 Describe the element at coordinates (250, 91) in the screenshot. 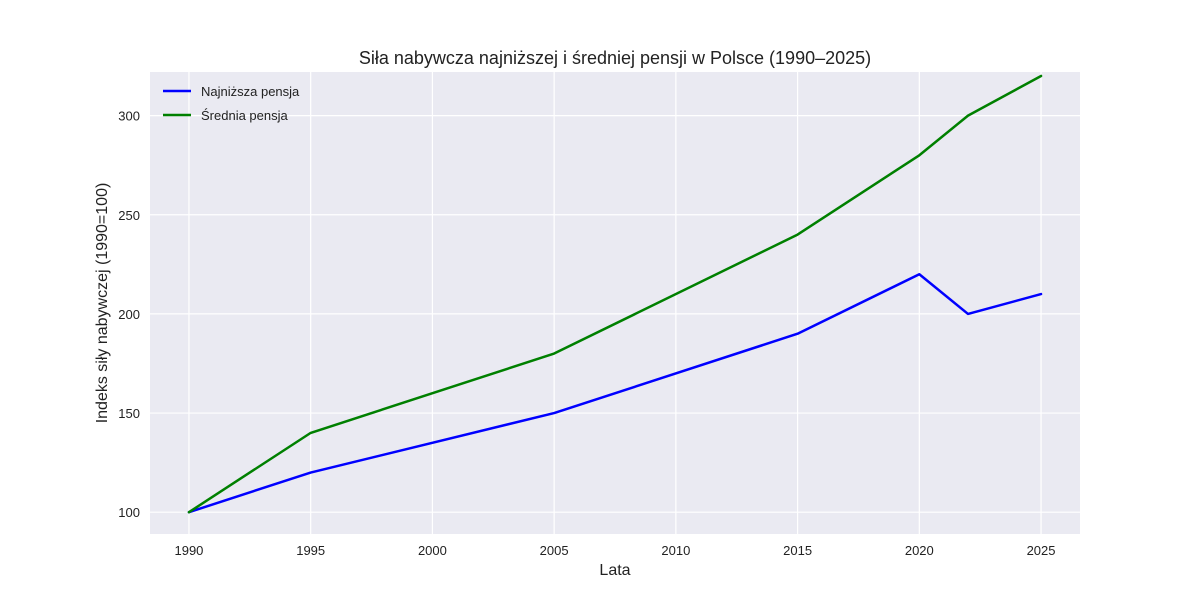

I see `legend-label: Najniższa pensja` at that location.